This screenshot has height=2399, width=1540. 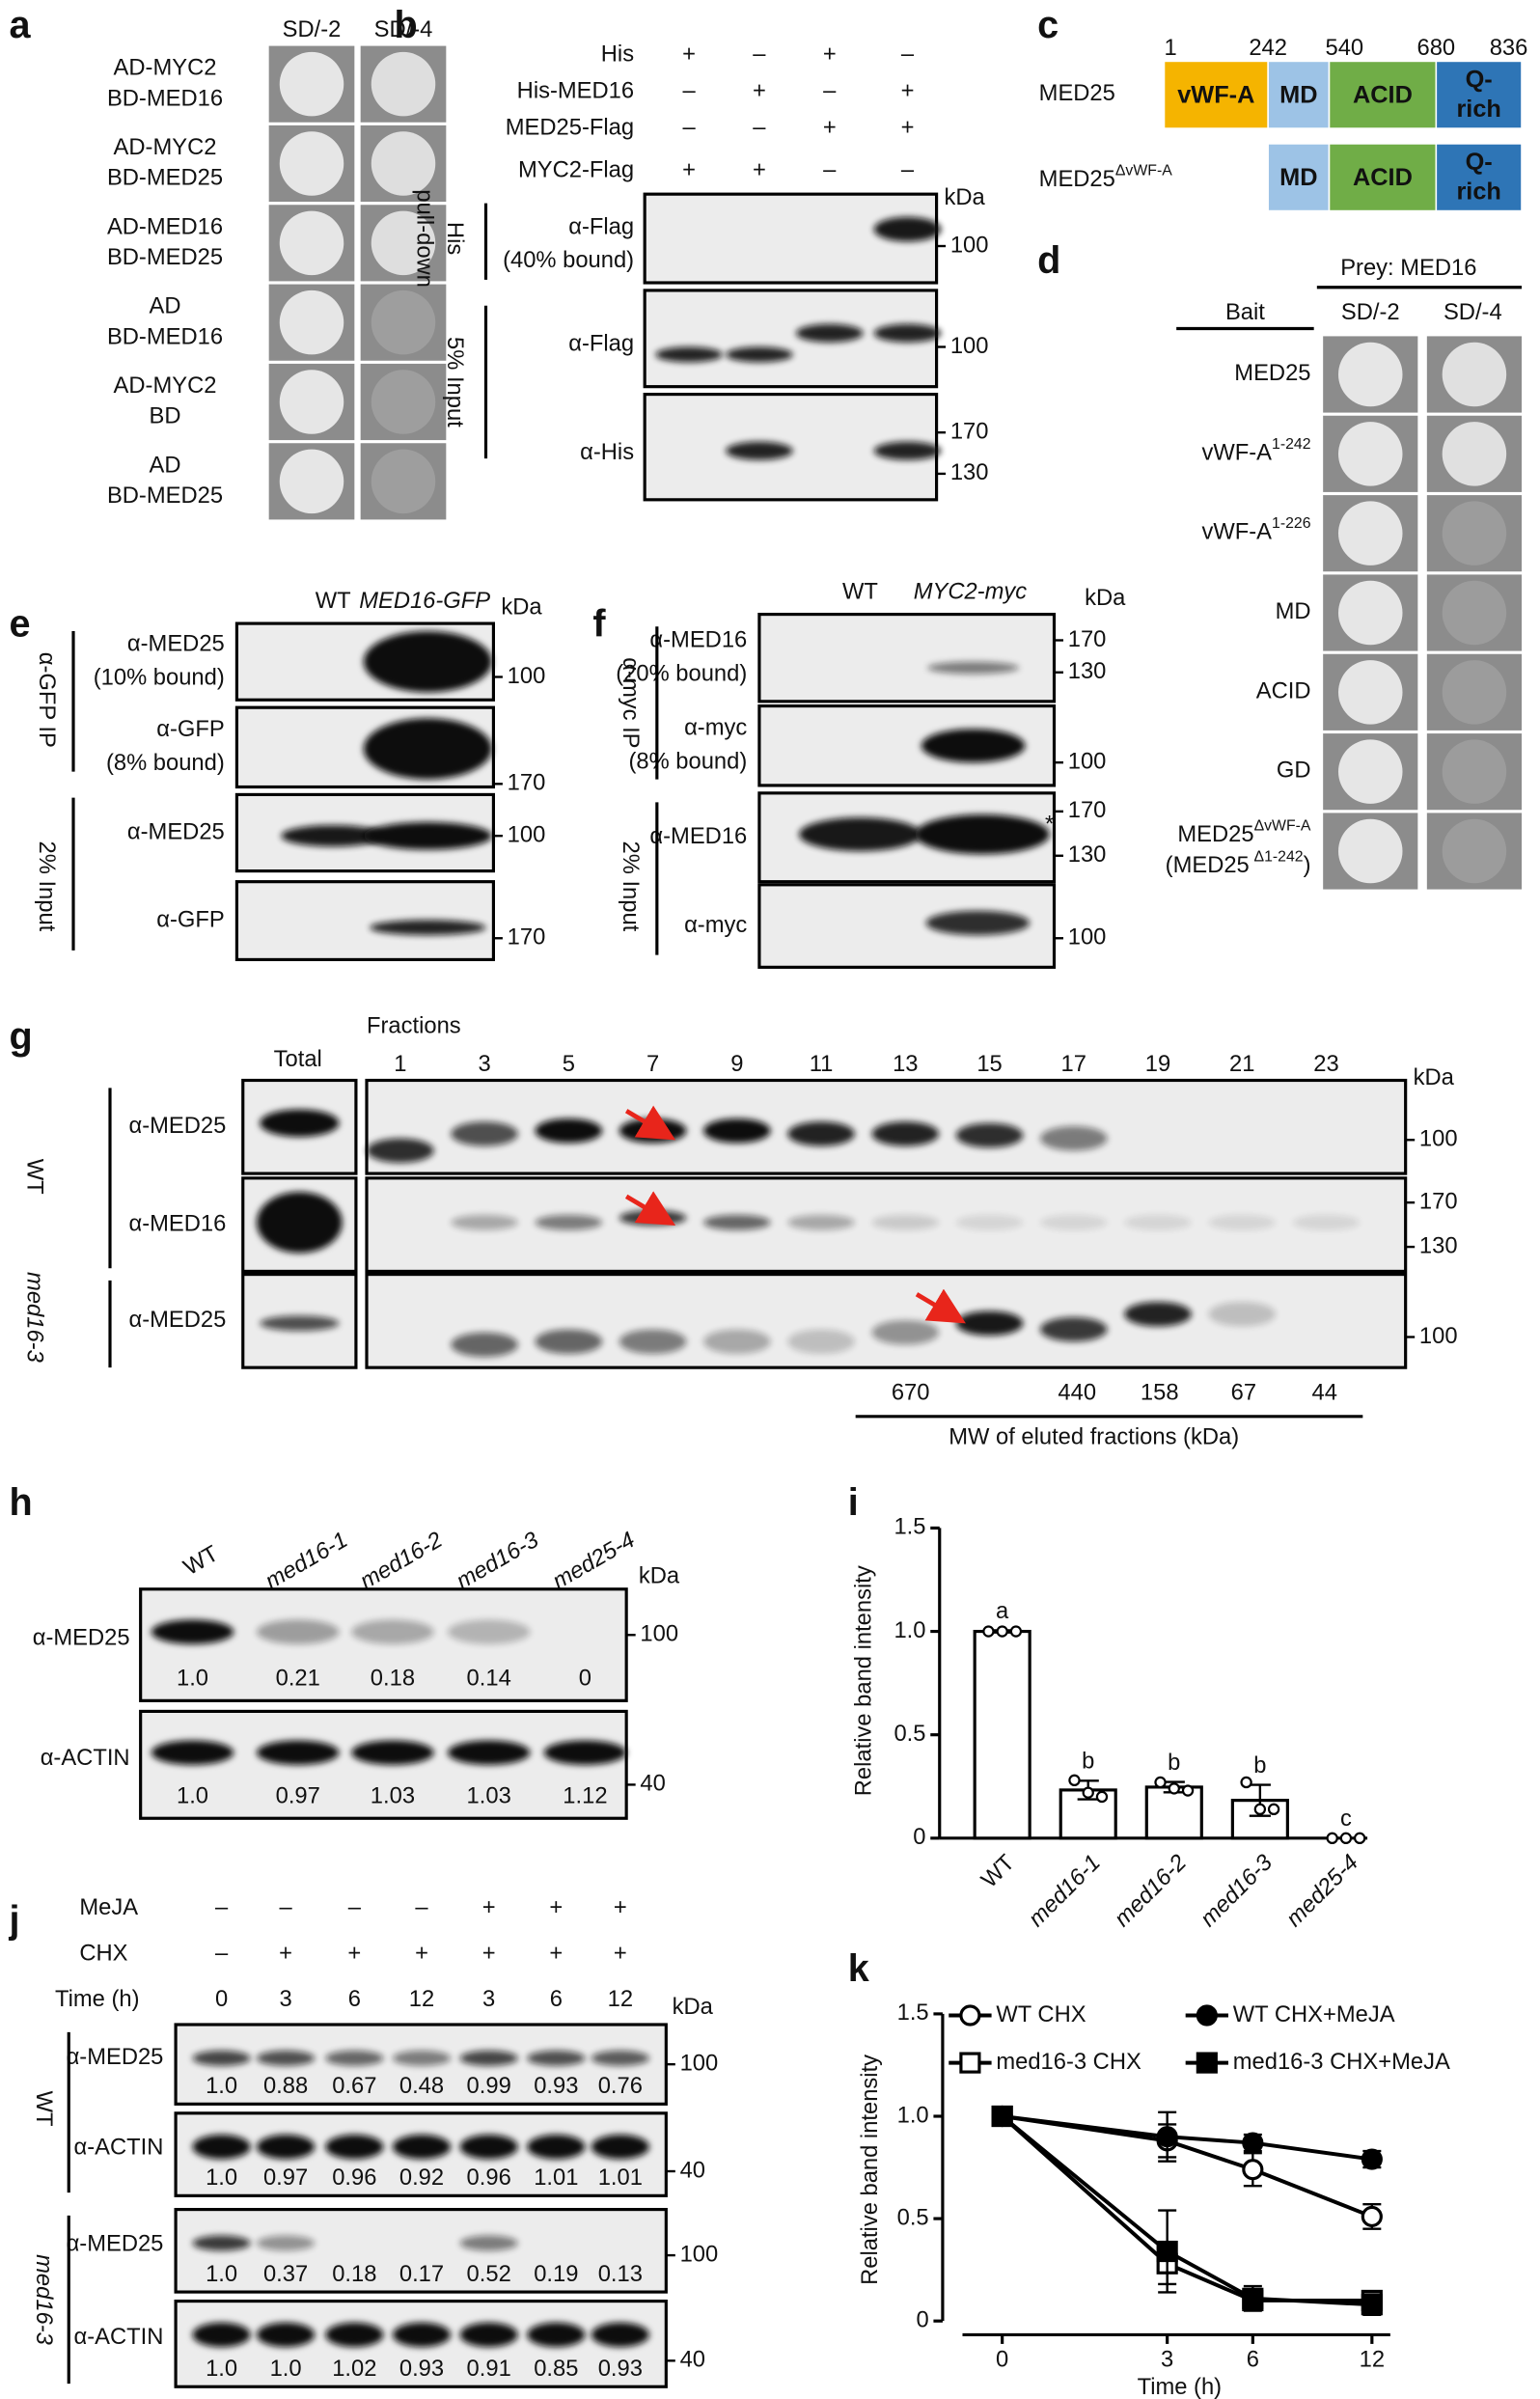 What do you see at coordinates (830, 170) in the screenshot?
I see `sign: –` at bounding box center [830, 170].